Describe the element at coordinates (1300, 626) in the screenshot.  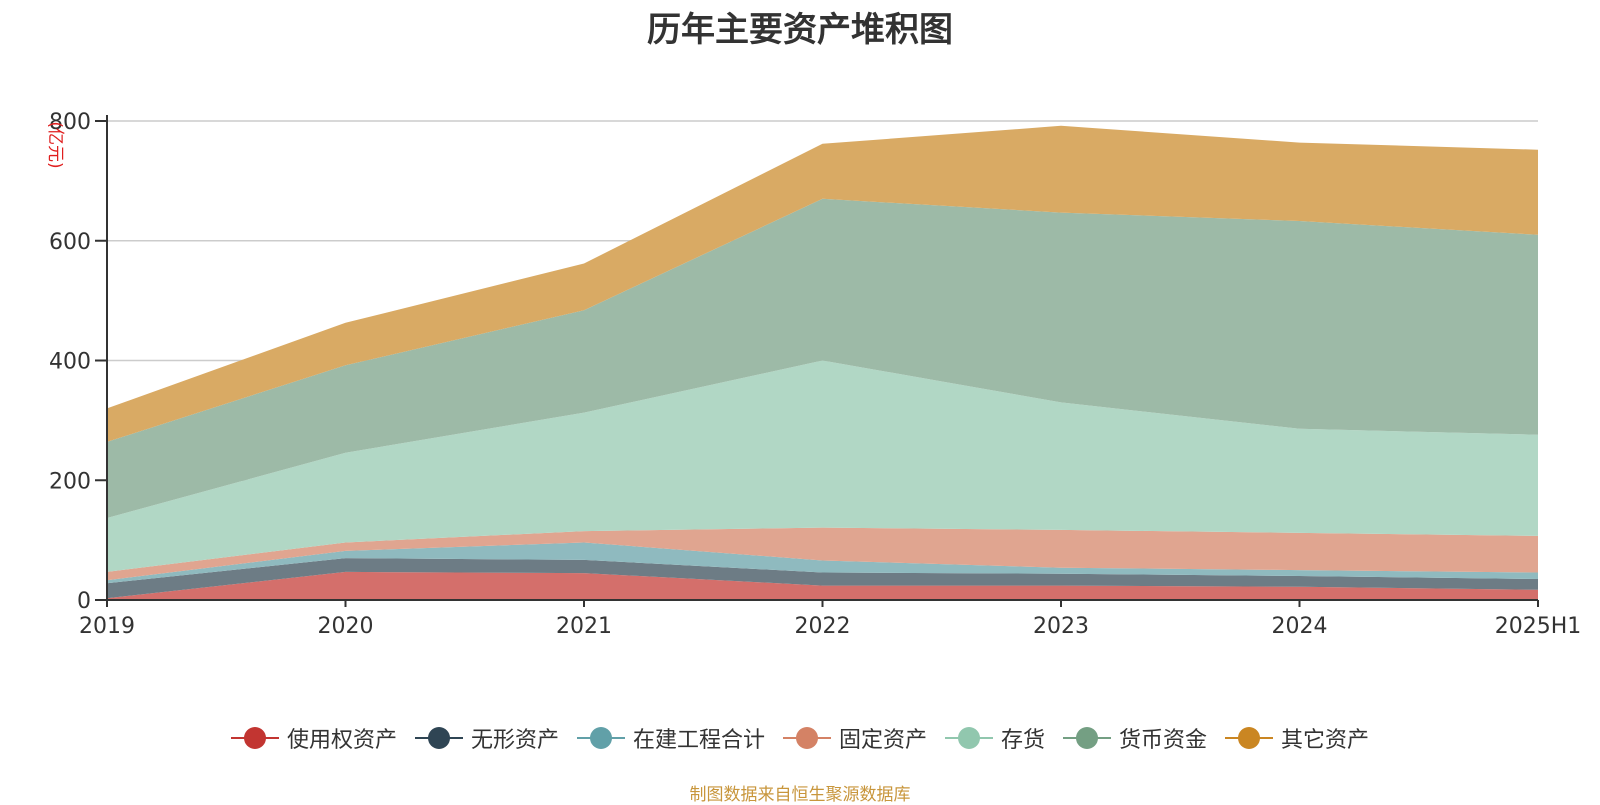
I see `x-tick-label: 2024` at that location.